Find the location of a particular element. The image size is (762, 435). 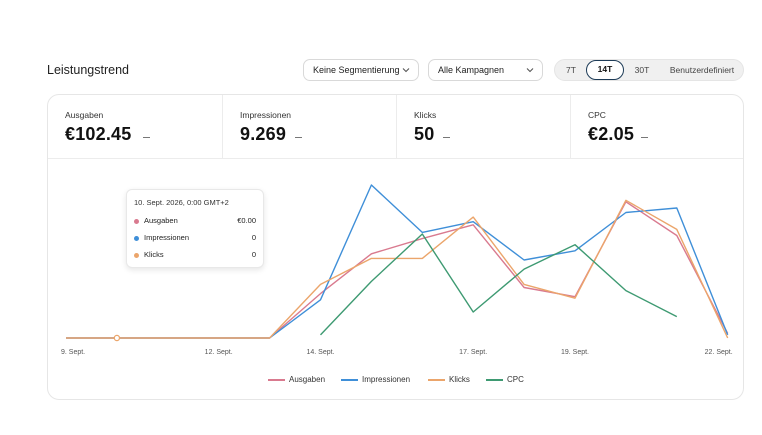

legend-label: CPC is located at coordinates (515, 379).